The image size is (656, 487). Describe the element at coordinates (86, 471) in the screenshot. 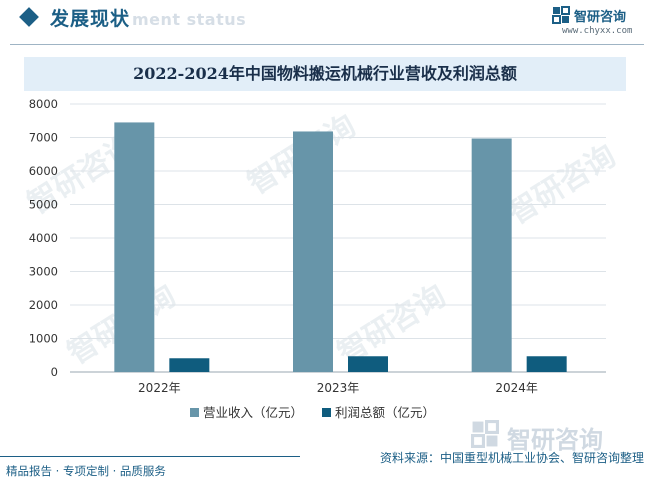

I see `footer-tagline: 精品报告 · 专项定制 · 品质服务` at that location.